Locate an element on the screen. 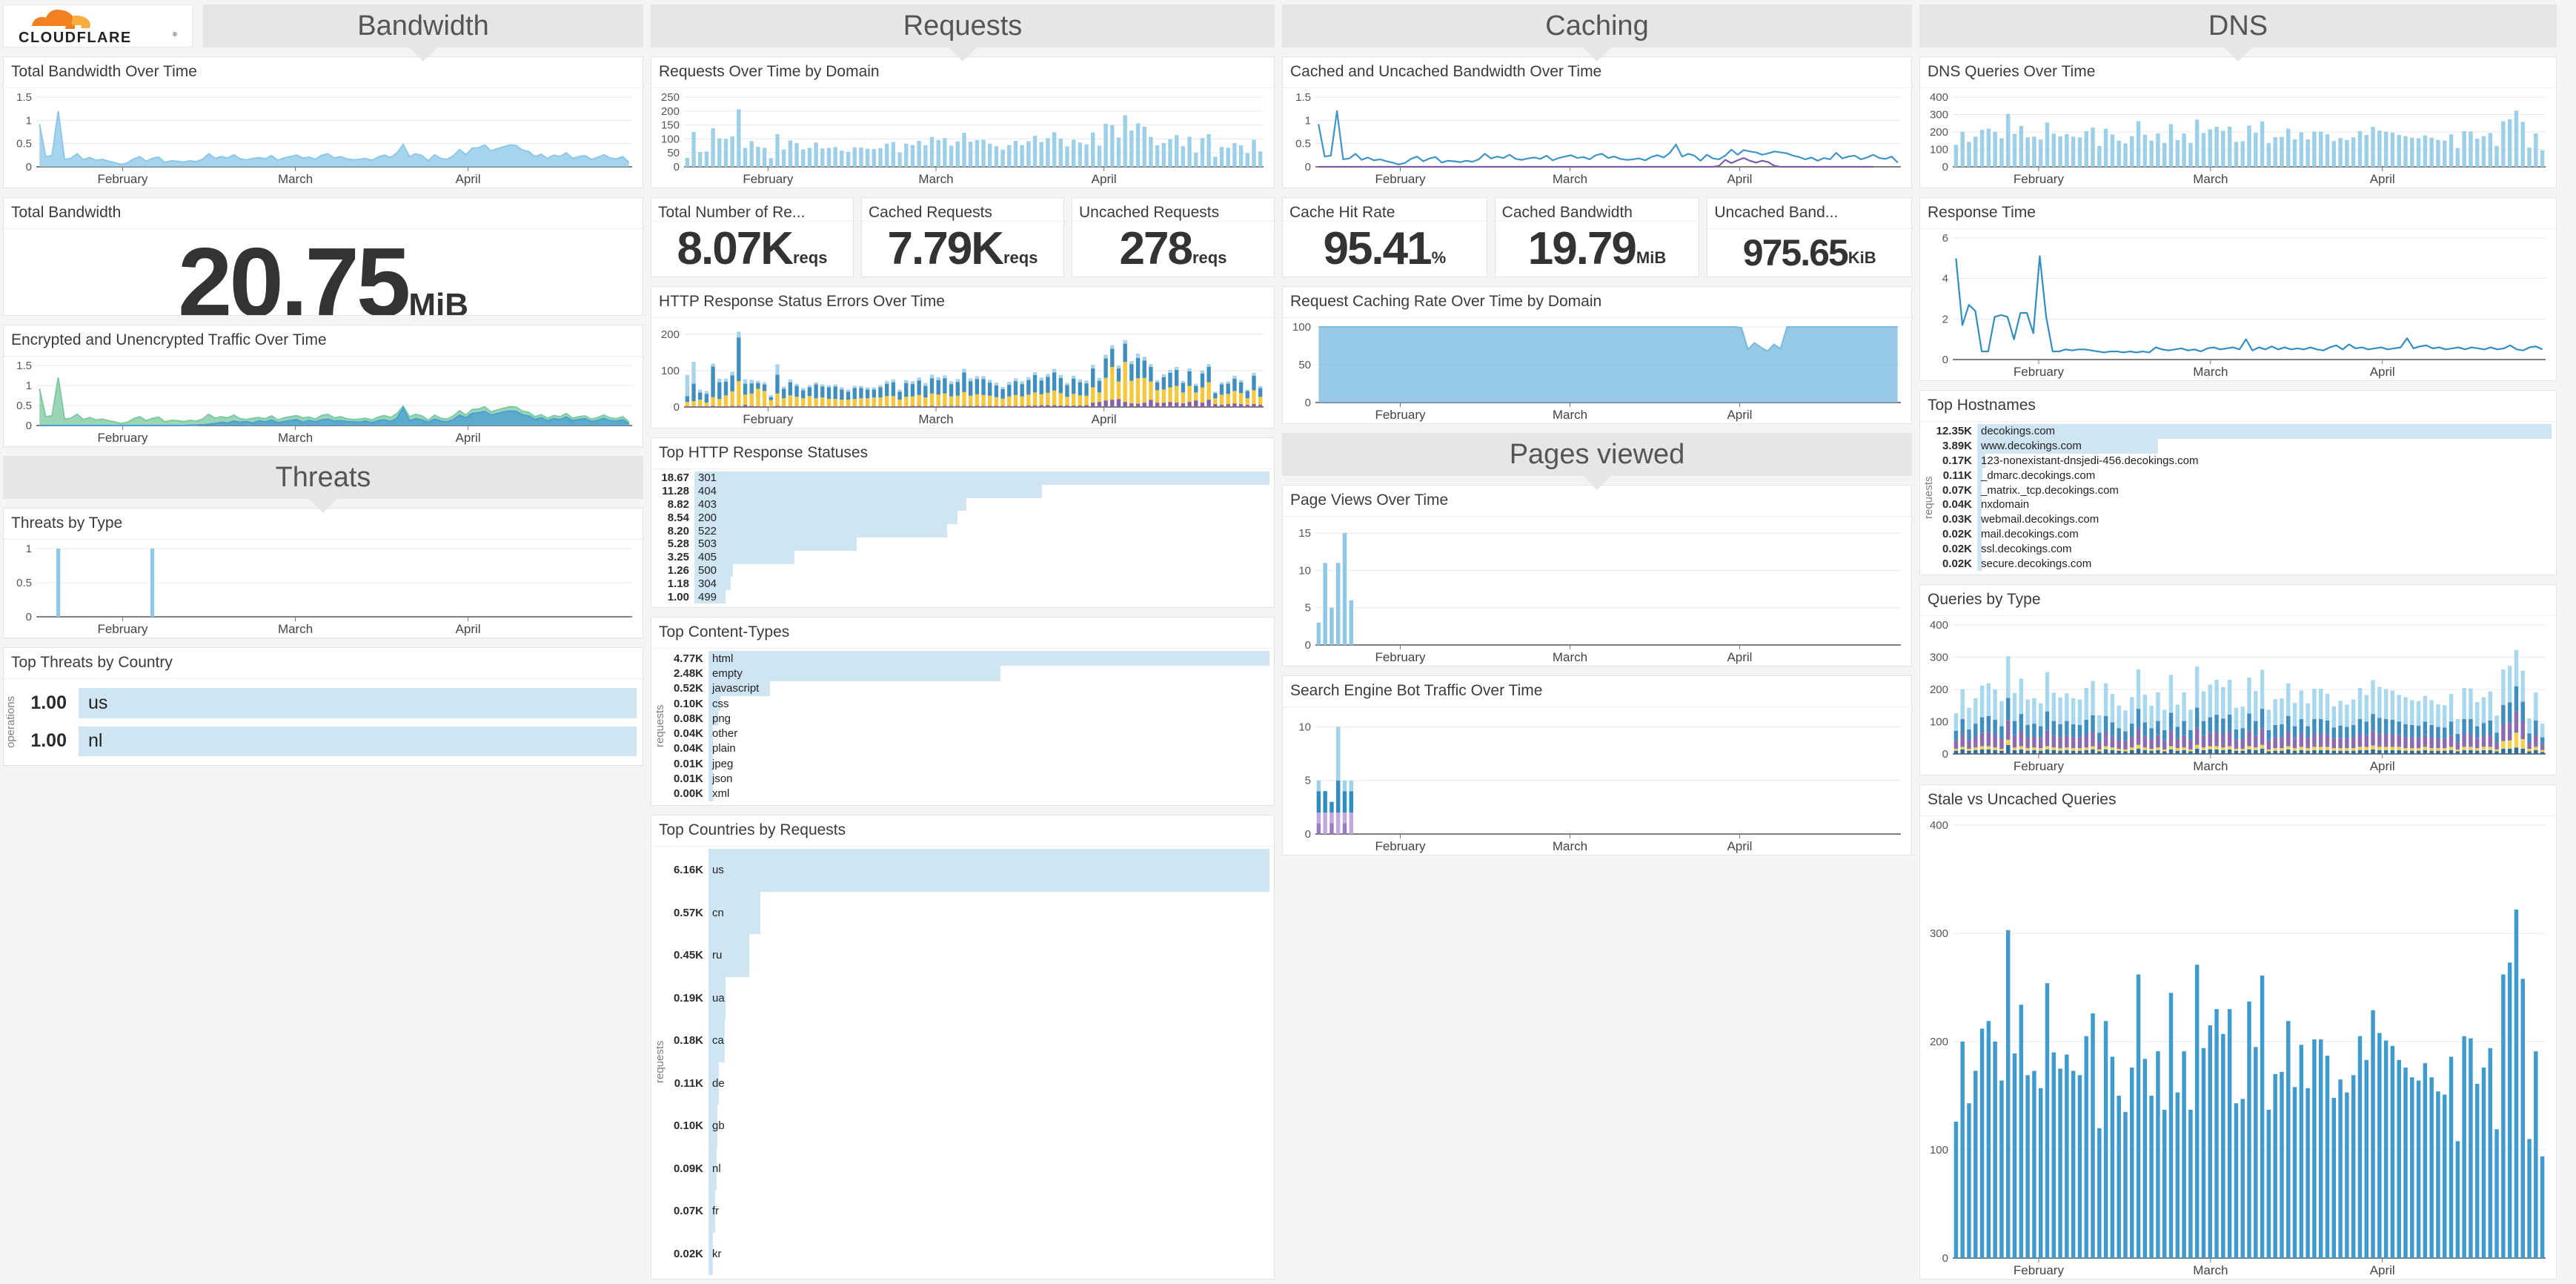 The height and width of the screenshot is (1284, 2576). section-tab-pages-viewed: Pages viewed is located at coordinates (1597, 454).